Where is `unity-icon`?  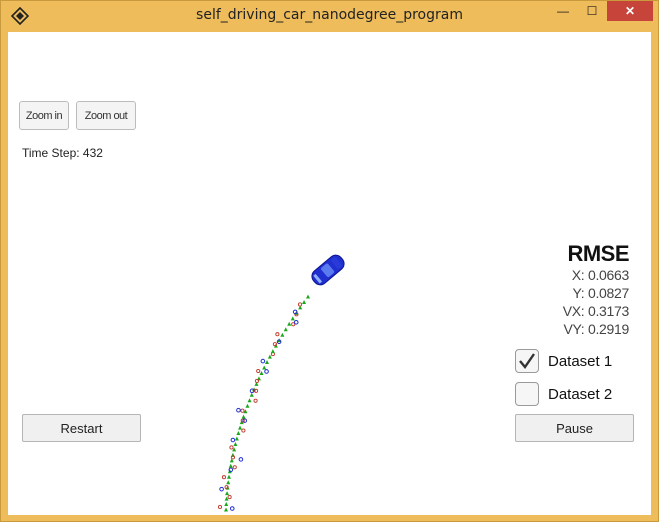
unity-icon is located at coordinates (20, 16).